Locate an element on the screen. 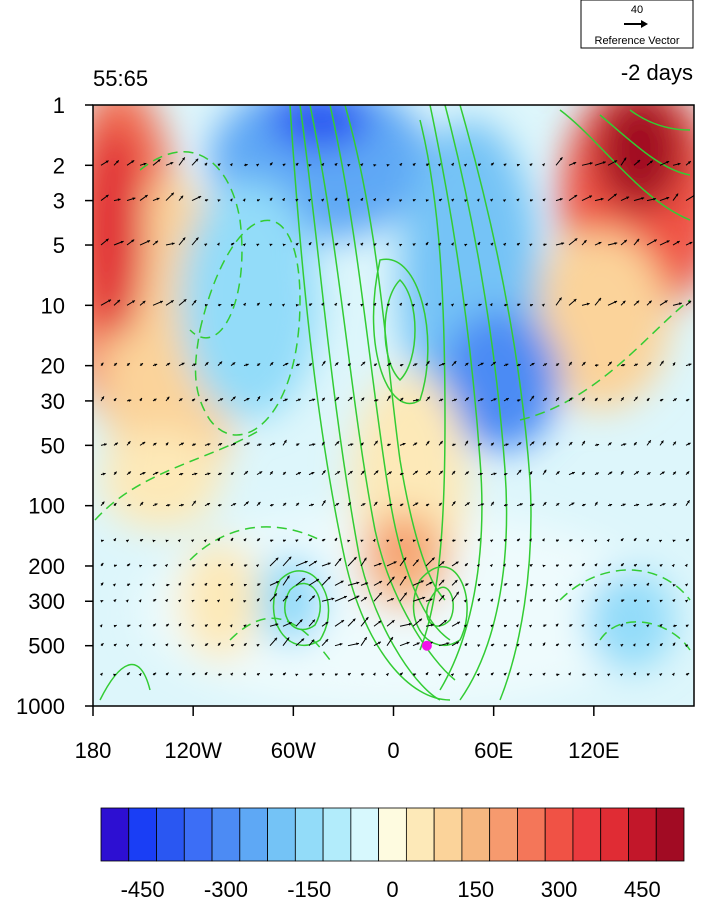 This screenshot has height=898, width=710. colorbar-swatch is located at coordinates (614, 834).